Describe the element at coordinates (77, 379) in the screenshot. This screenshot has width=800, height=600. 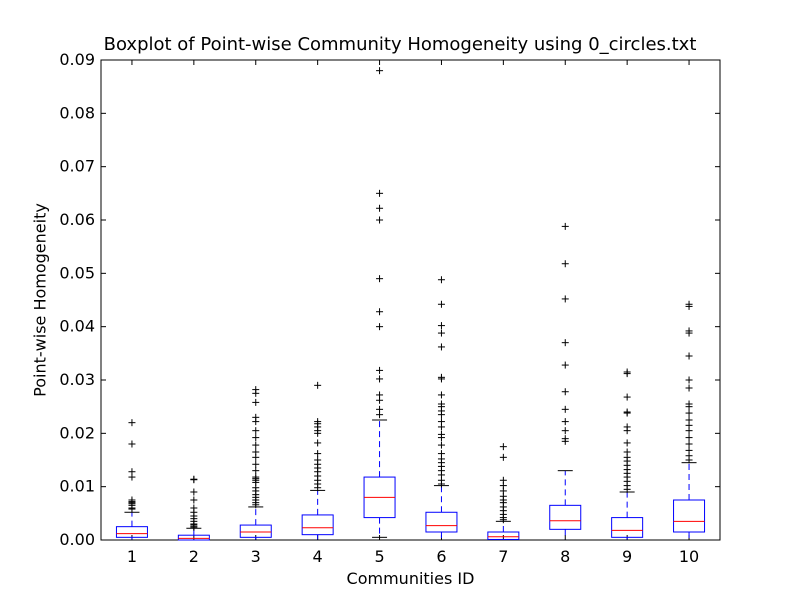
I see `y-tick-label: 0.03` at that location.